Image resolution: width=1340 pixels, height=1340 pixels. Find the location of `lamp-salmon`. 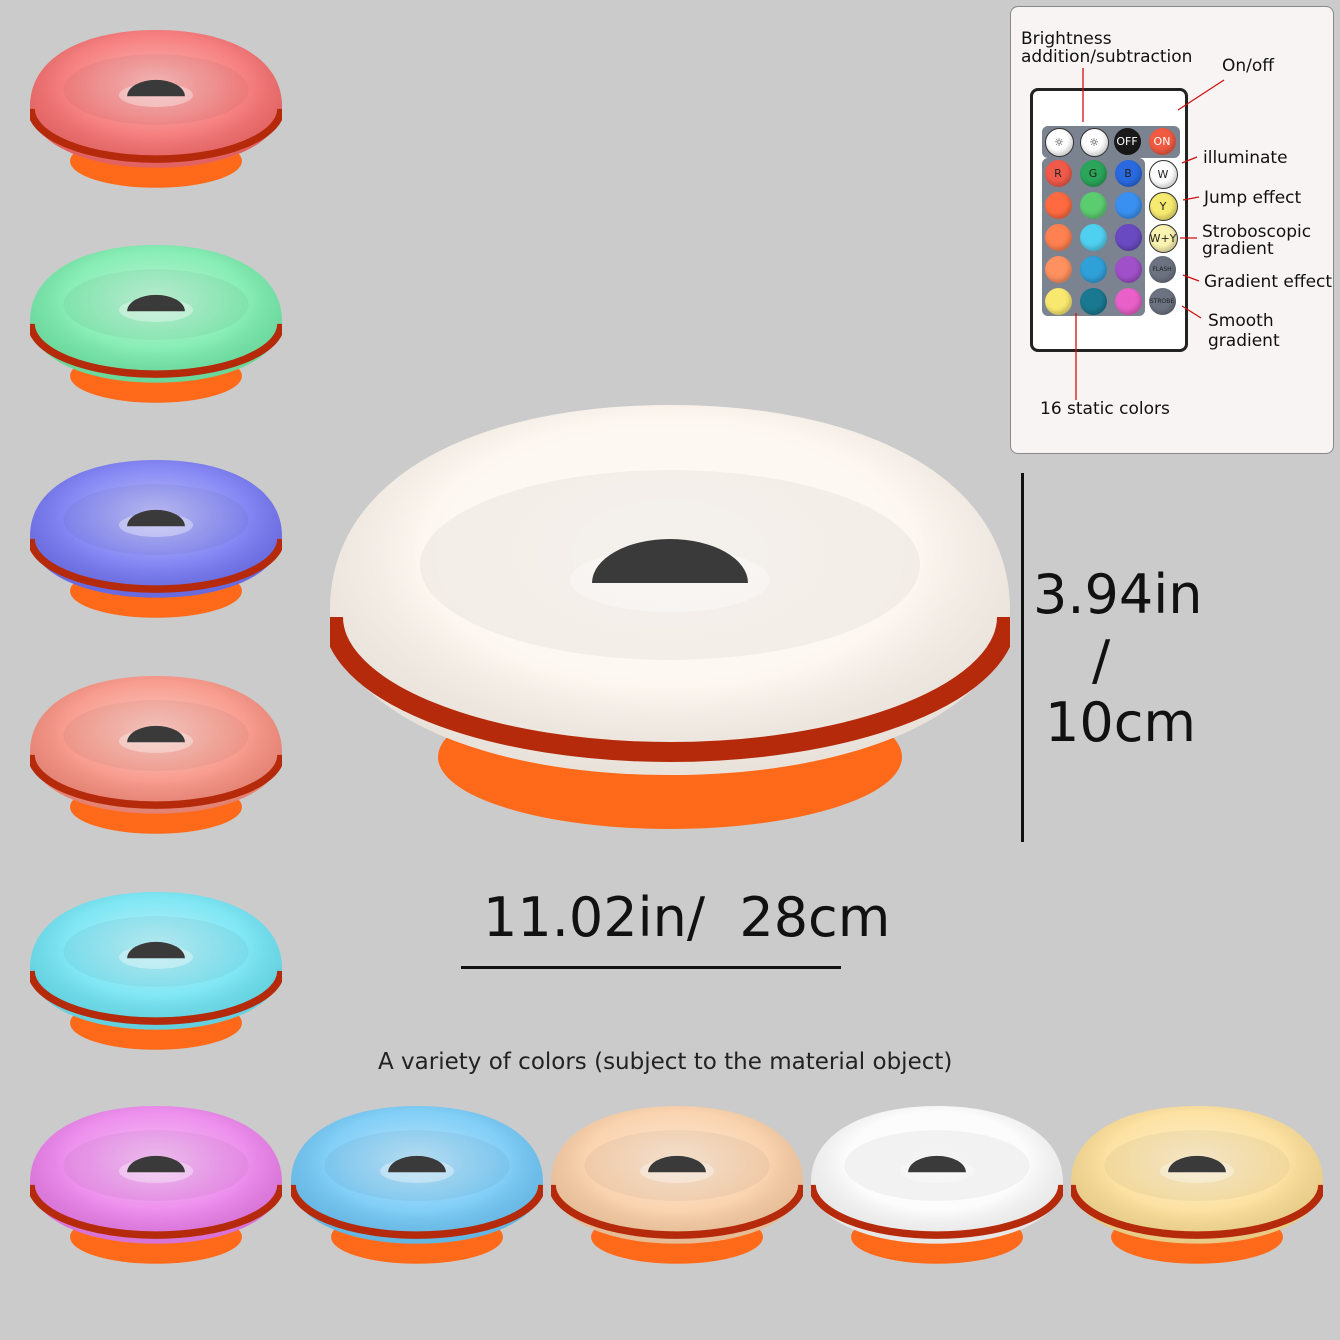

lamp-salmon is located at coordinates (156, 756).